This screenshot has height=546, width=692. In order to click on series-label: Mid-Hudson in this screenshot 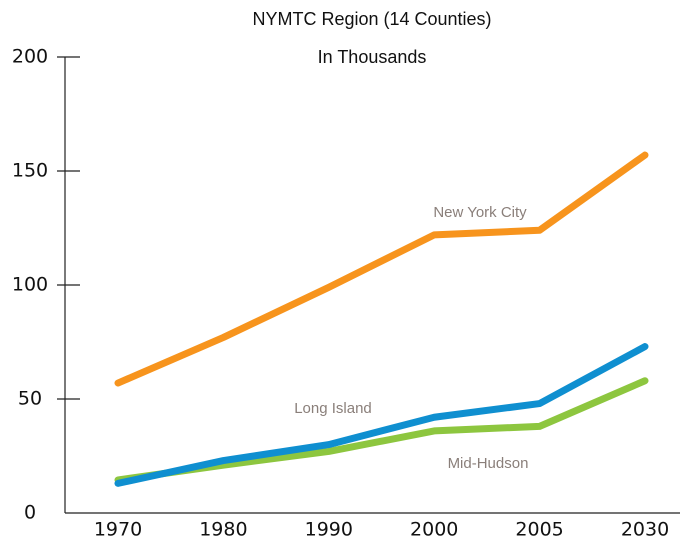, I will do `click(488, 463)`.